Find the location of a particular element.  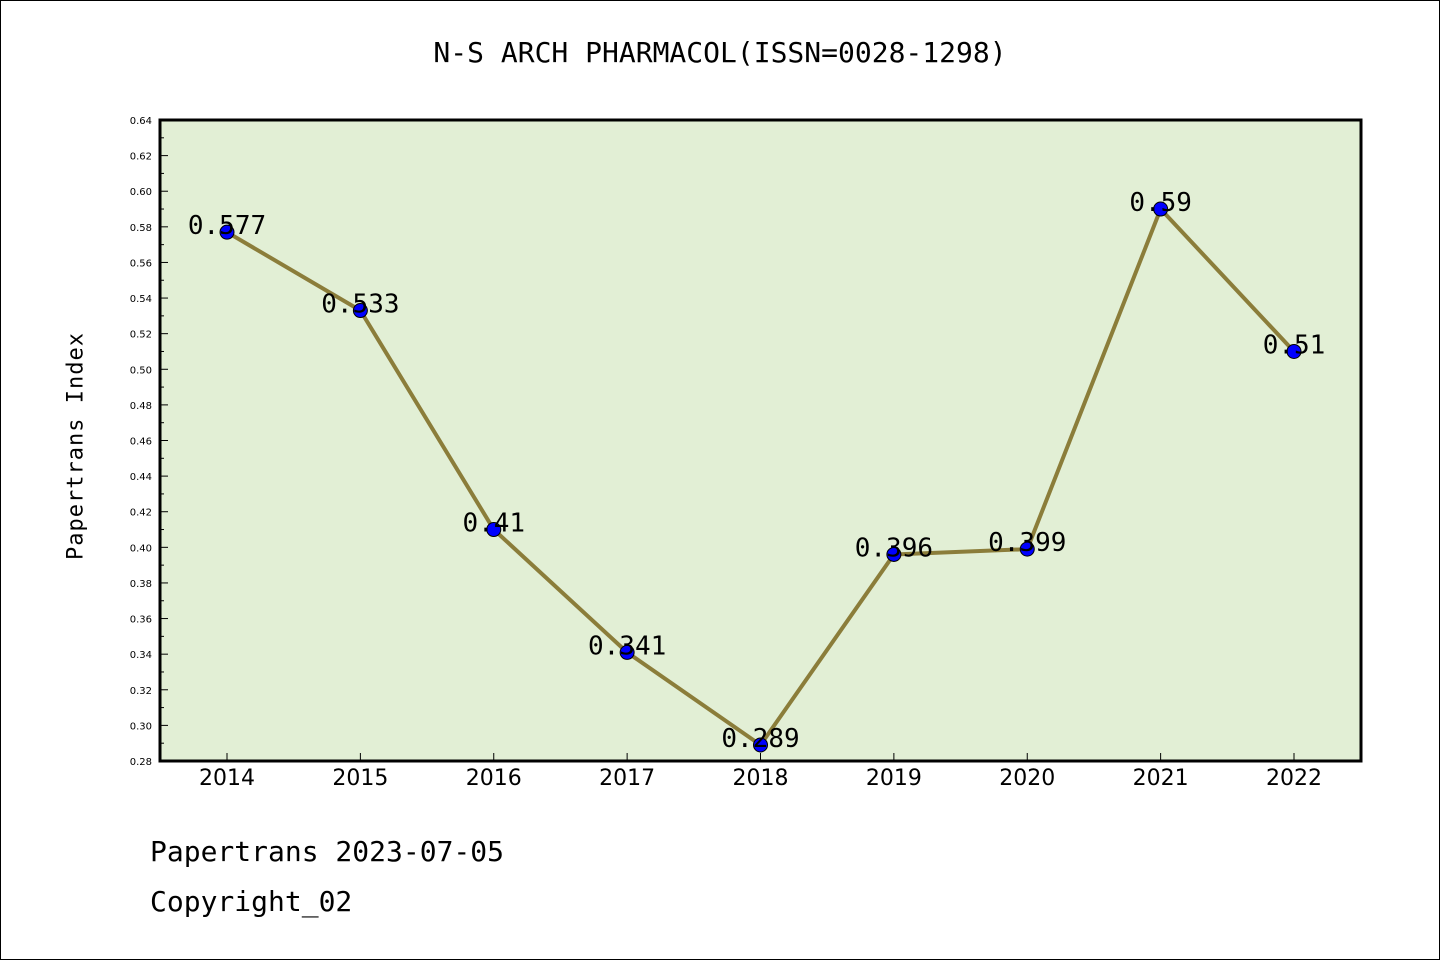

footer-date: Papertrans 2023-07-05 is located at coordinates (327, 851).